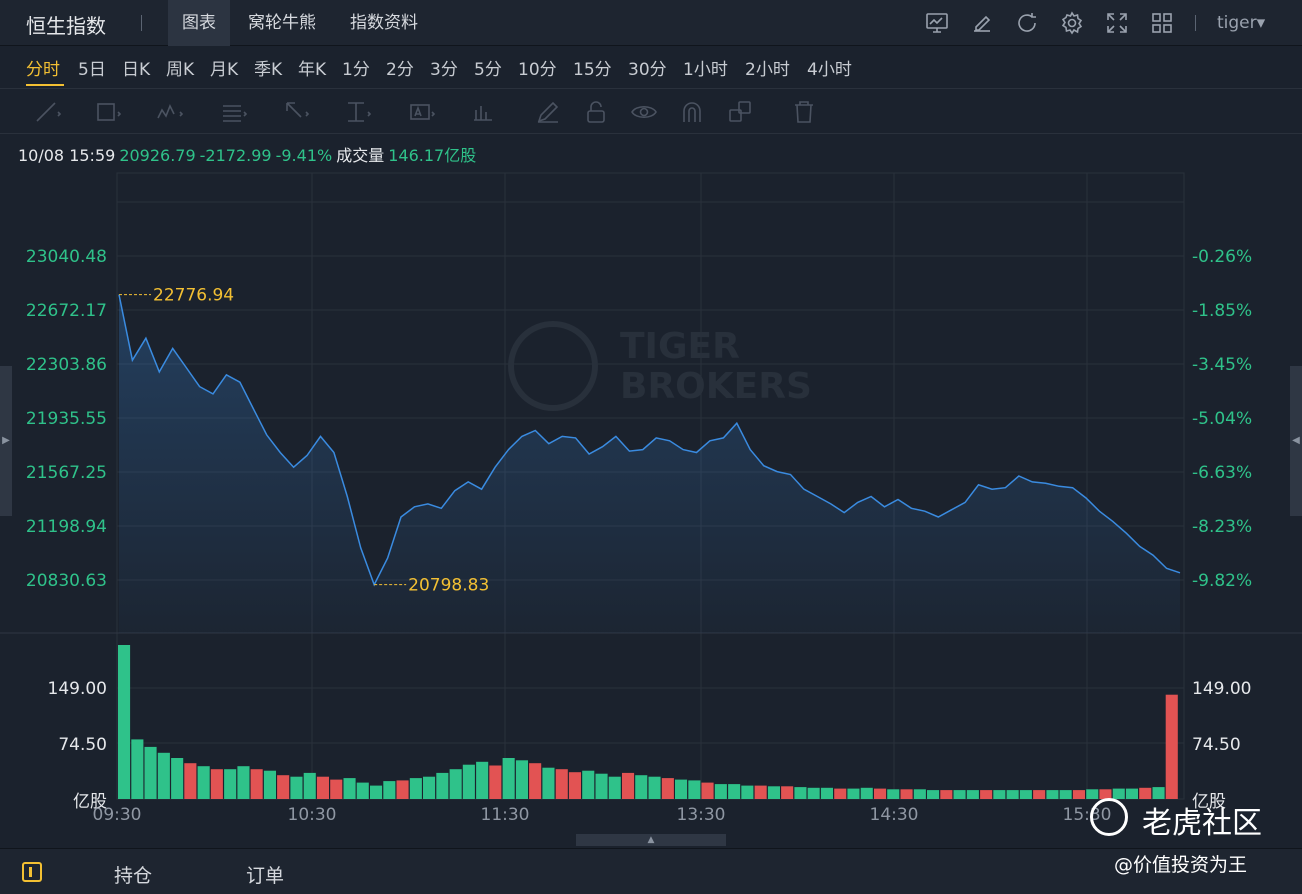 The image size is (1302, 894). What do you see at coordinates (651, 840) in the screenshot?
I see `bottom-panel-handle: ▲` at bounding box center [651, 840].